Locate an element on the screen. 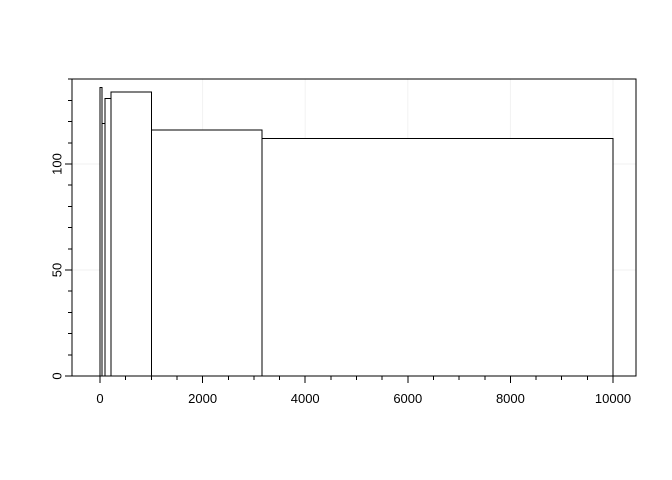 The width and height of the screenshot is (672, 480). x-tick-label: 8000 is located at coordinates (510, 398).